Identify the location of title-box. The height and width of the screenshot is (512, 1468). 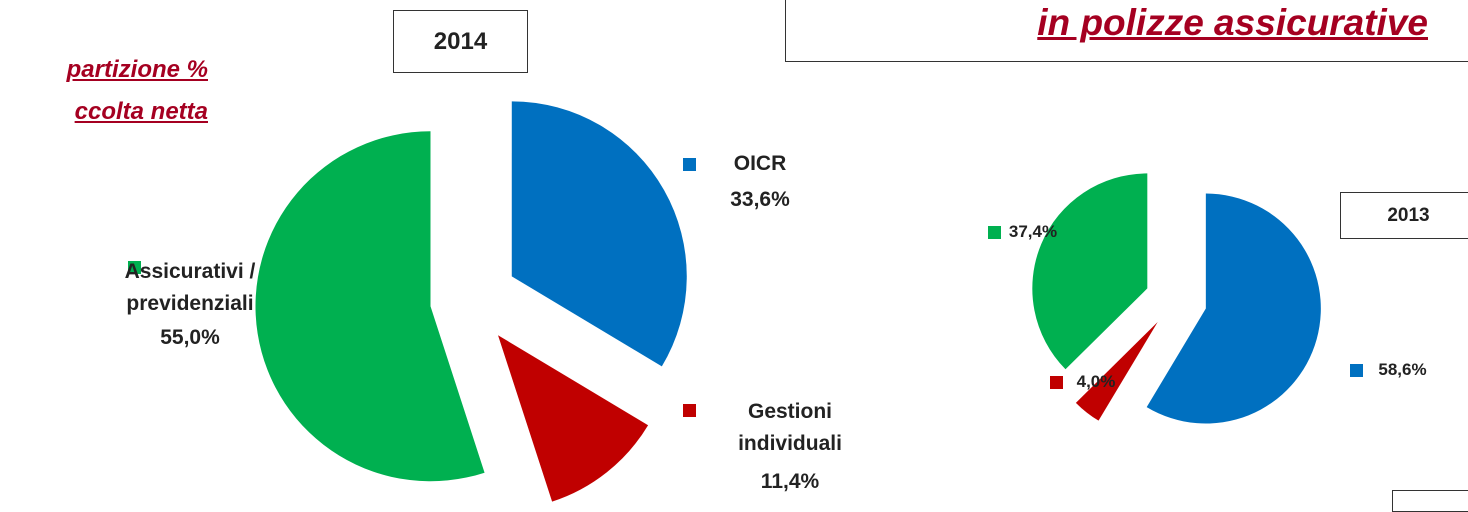
(1126, 31).